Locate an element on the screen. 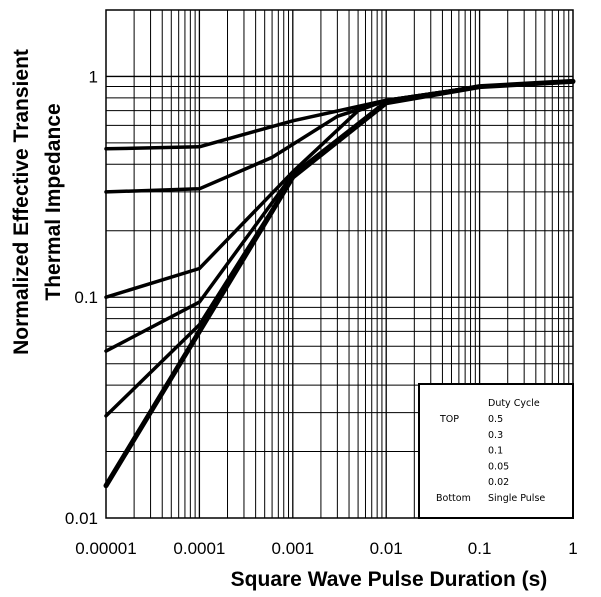 This screenshot has height=597, width=601. x-tick-labels: 0.00001 0.0001 0.001 0.01 0.1 1 is located at coordinates (326, 548).